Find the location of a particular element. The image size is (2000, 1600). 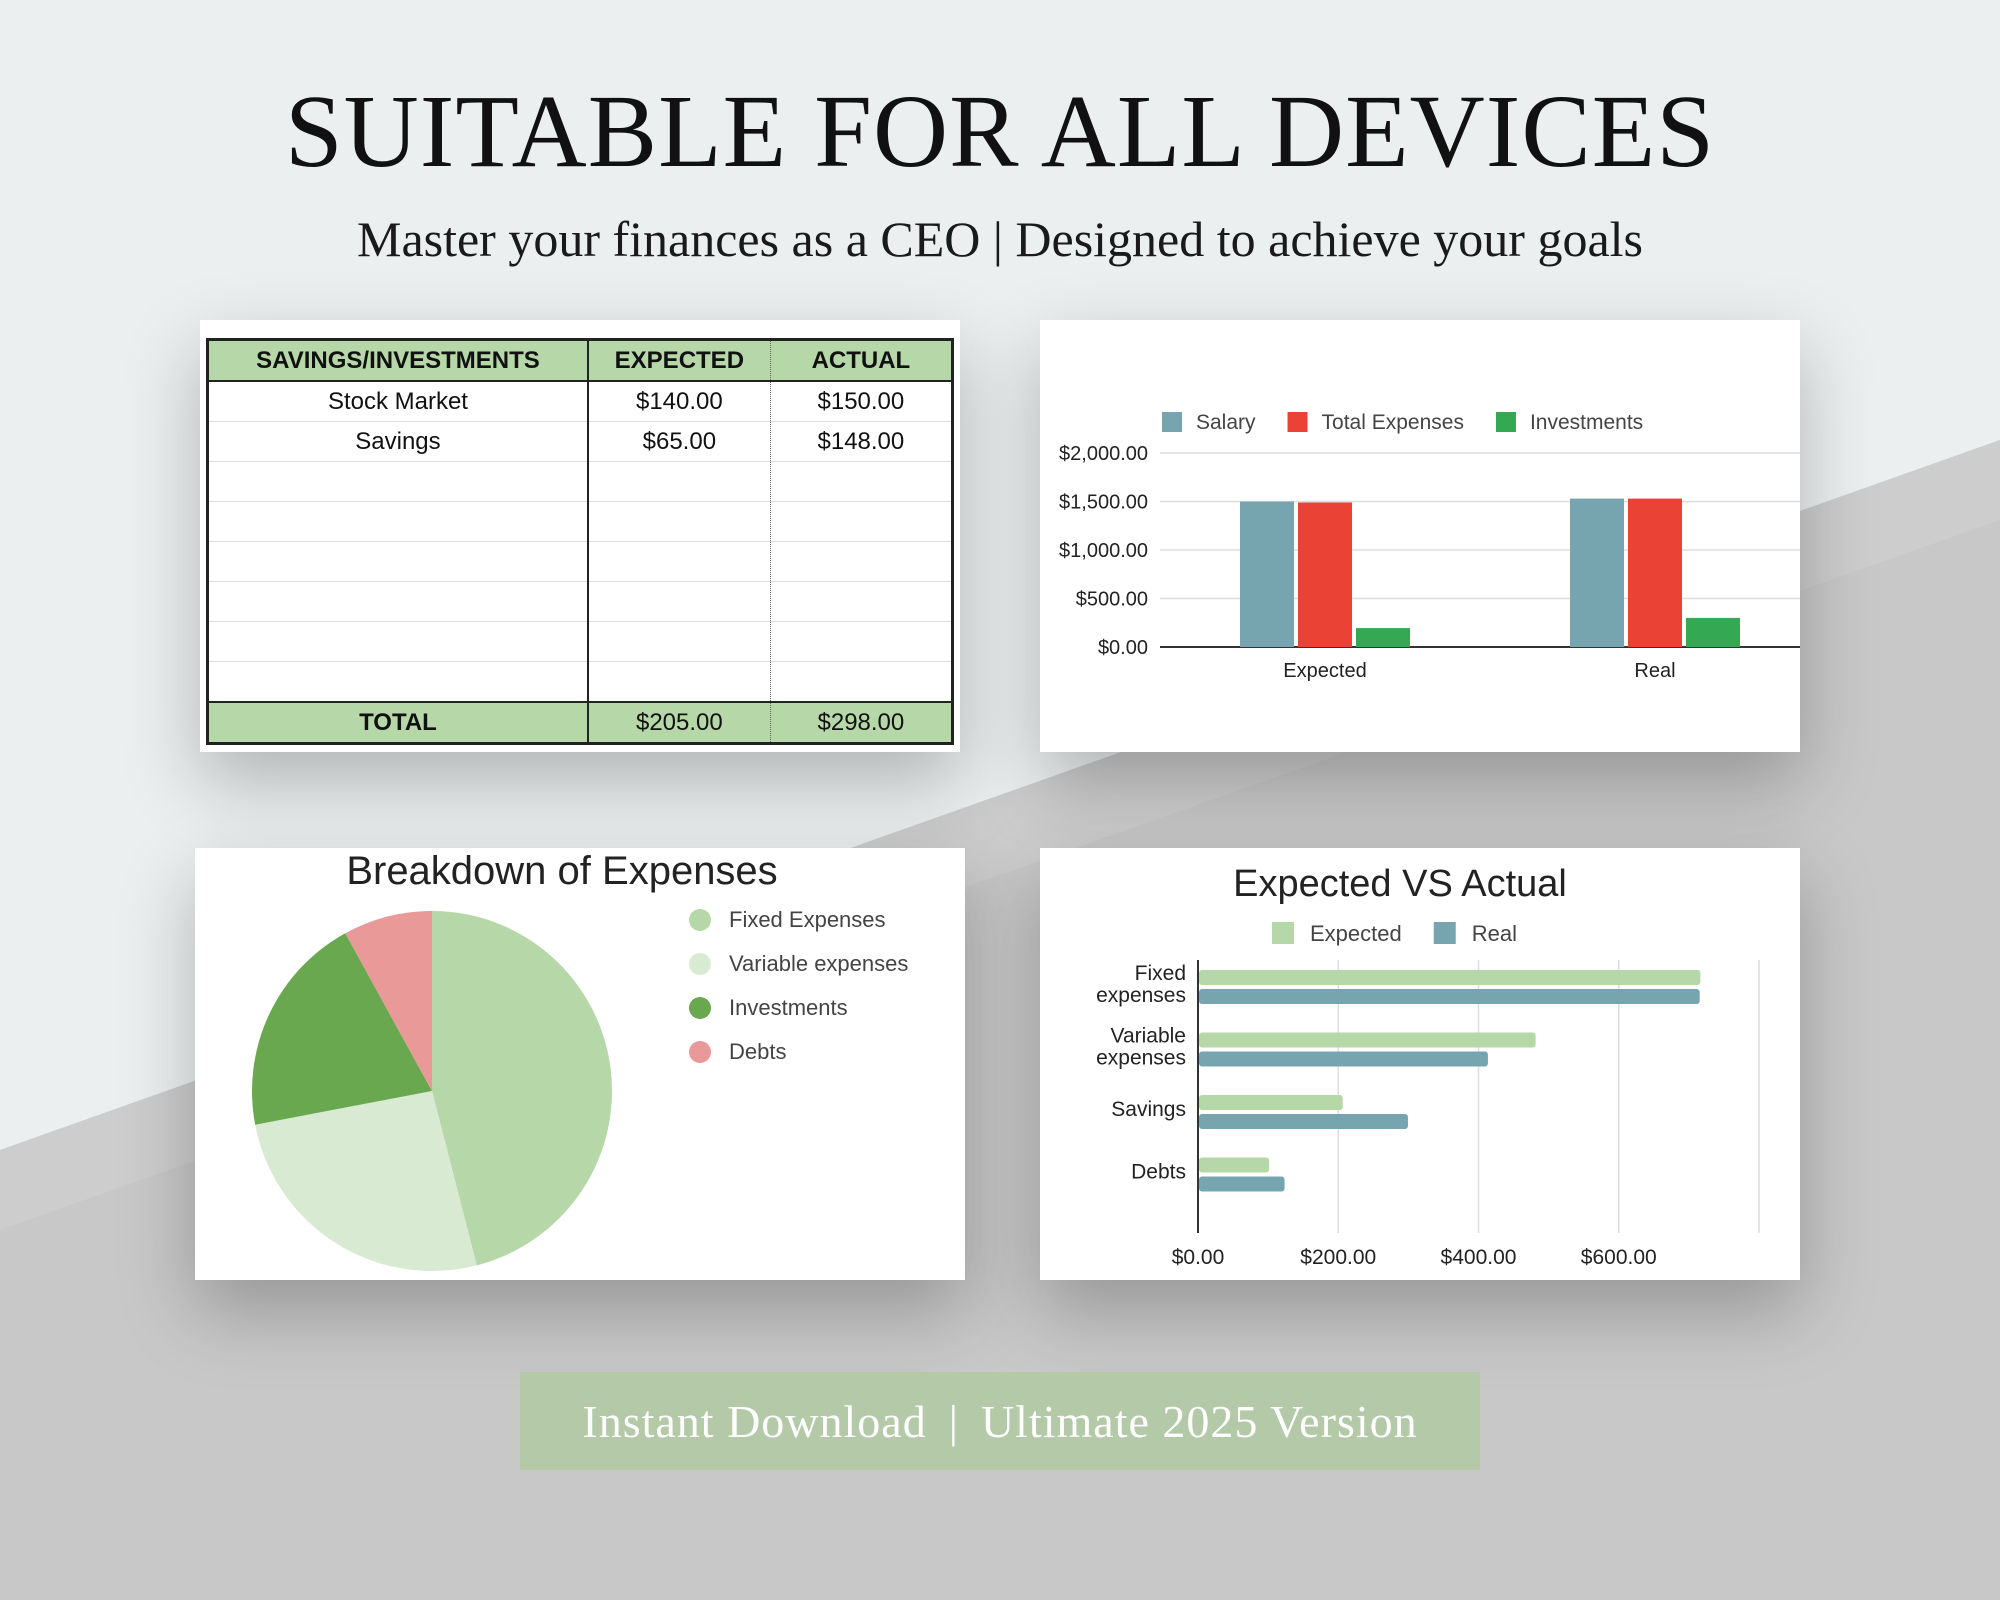

table-cell: $140.00 is located at coordinates (679, 401).